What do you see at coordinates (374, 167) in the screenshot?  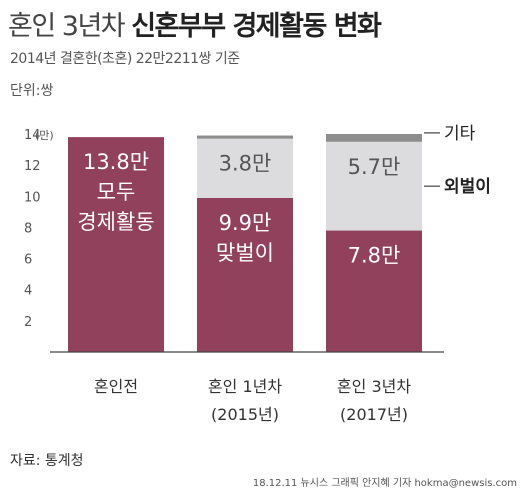 I see `bar-value-label: 5.7만` at bounding box center [374, 167].